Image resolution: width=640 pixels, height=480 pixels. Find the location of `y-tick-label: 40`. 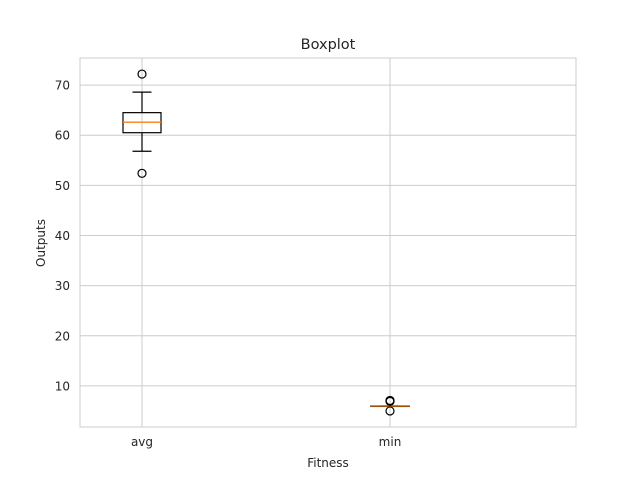

y-tick-label: 40 is located at coordinates (62, 236).